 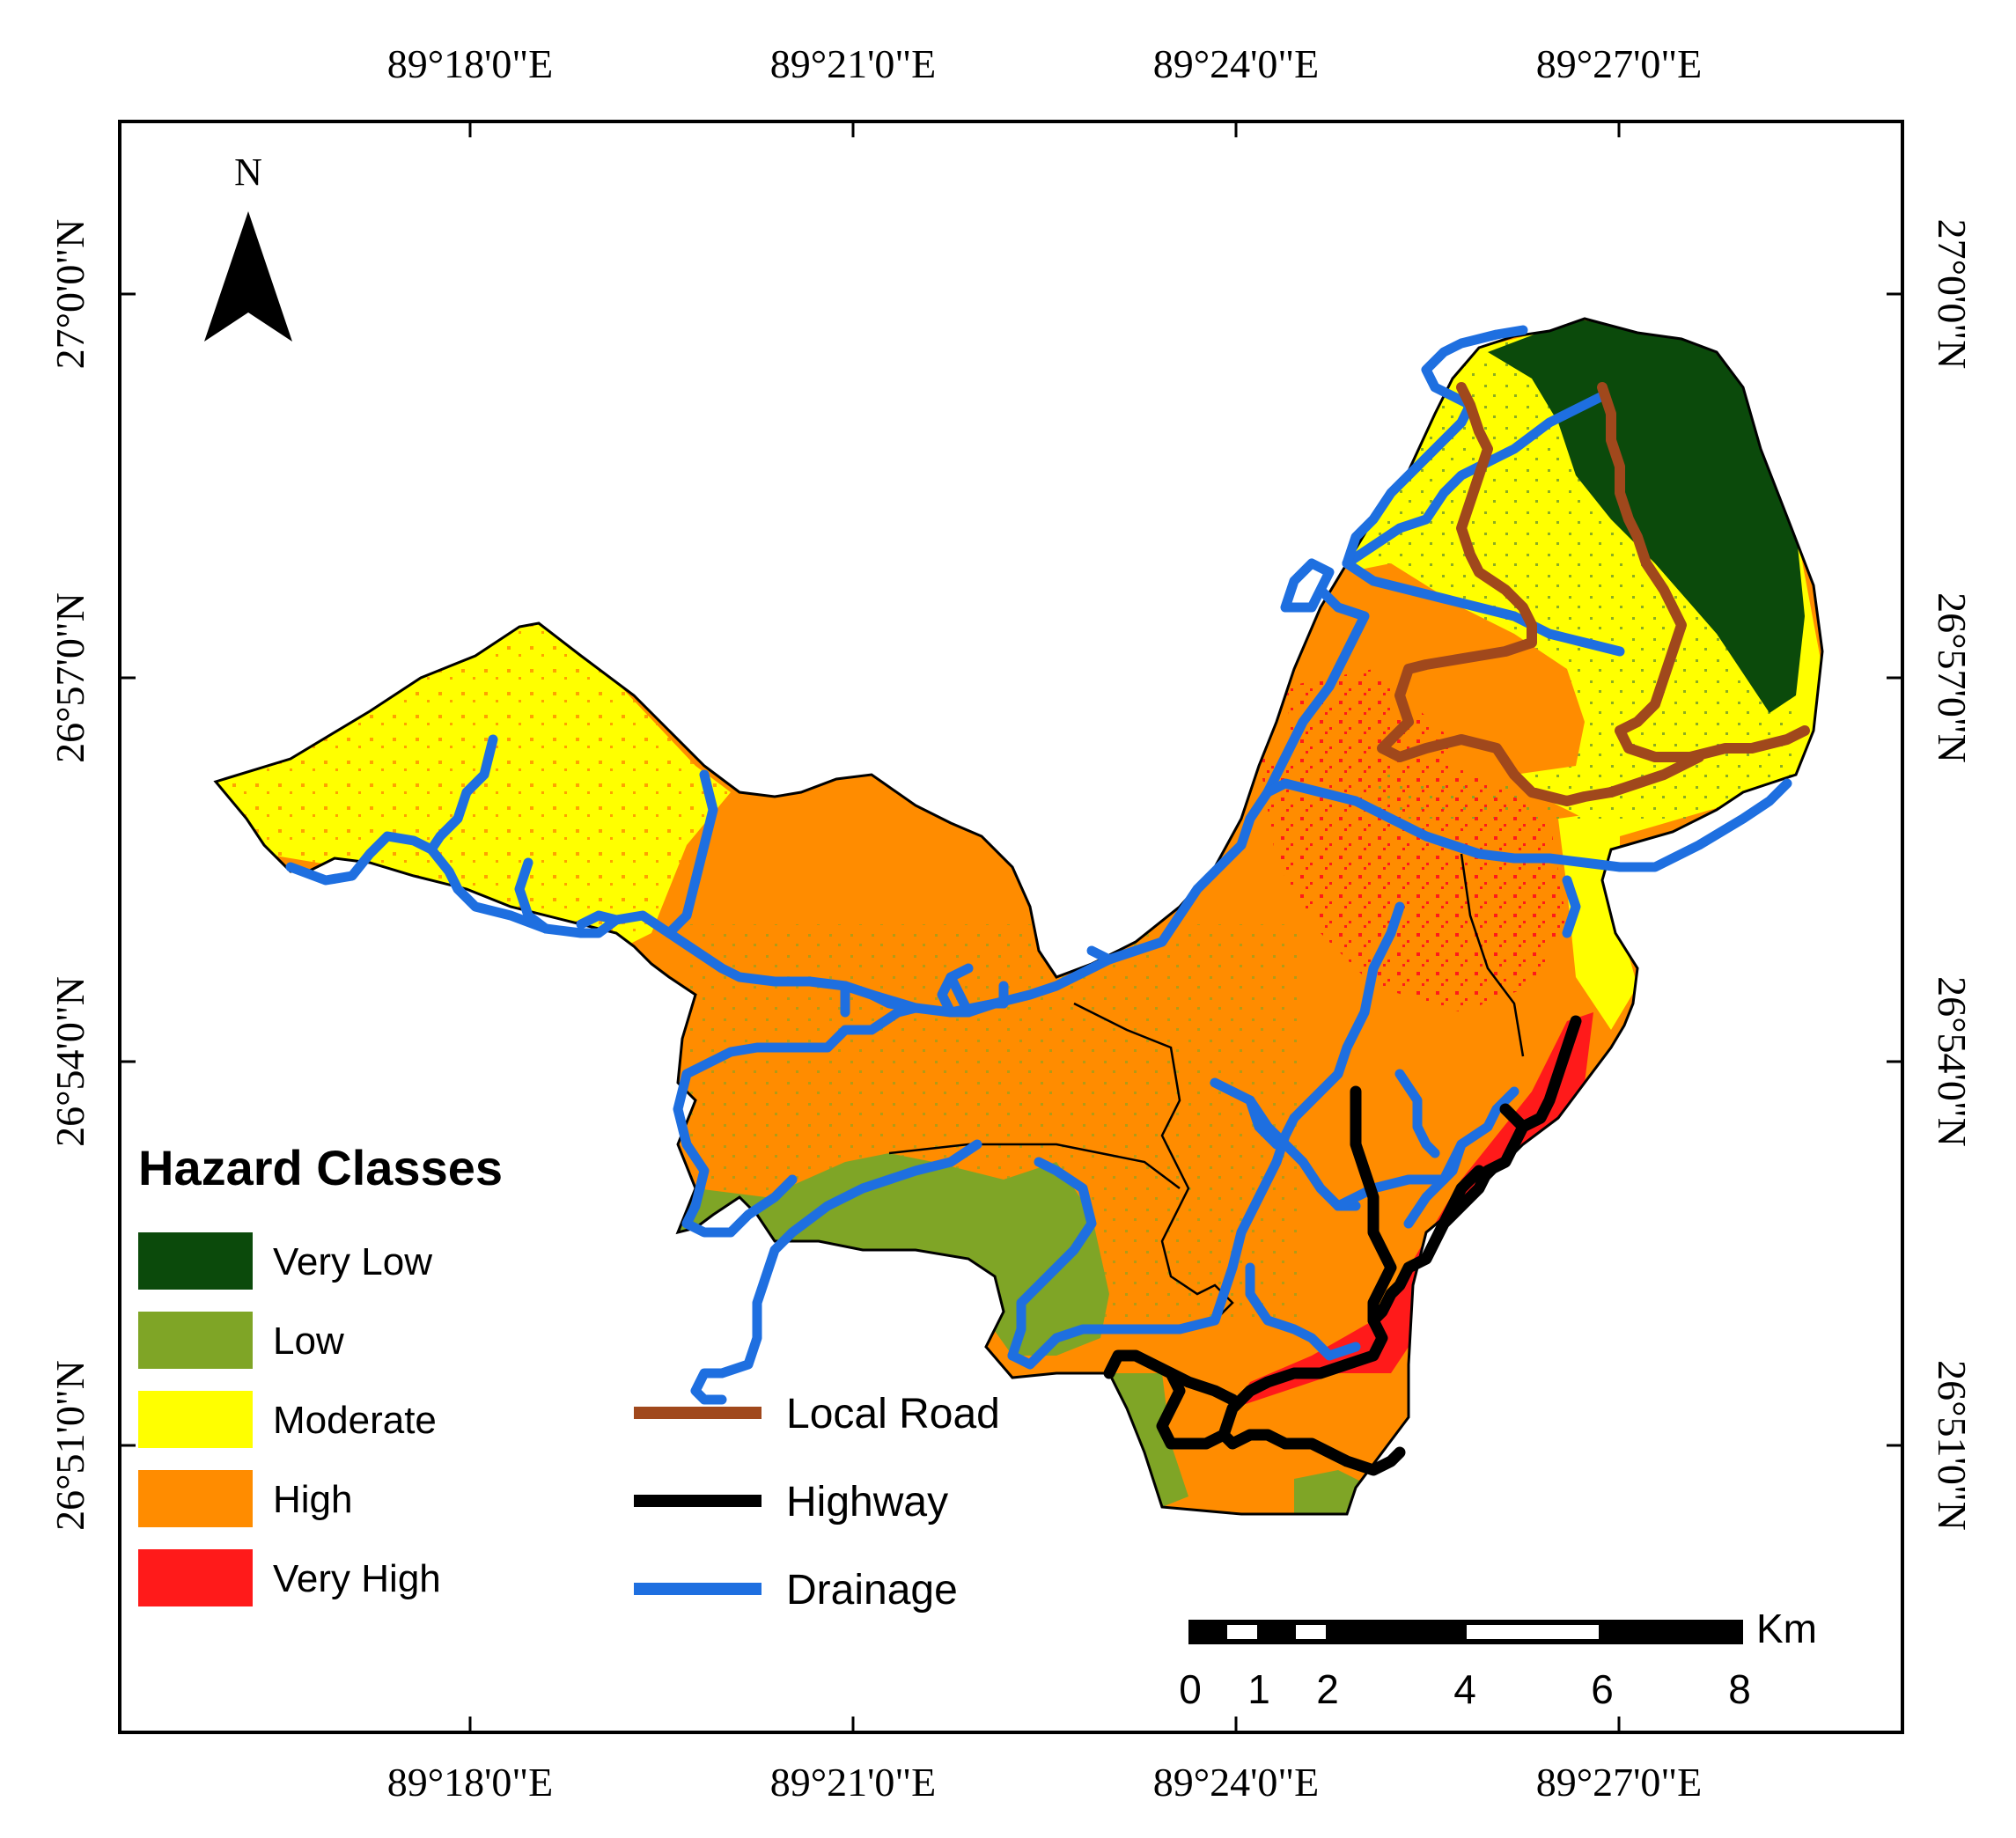 What do you see at coordinates (1190, 1689) in the screenshot?
I see `scale-tick-0: 0` at bounding box center [1190, 1689].